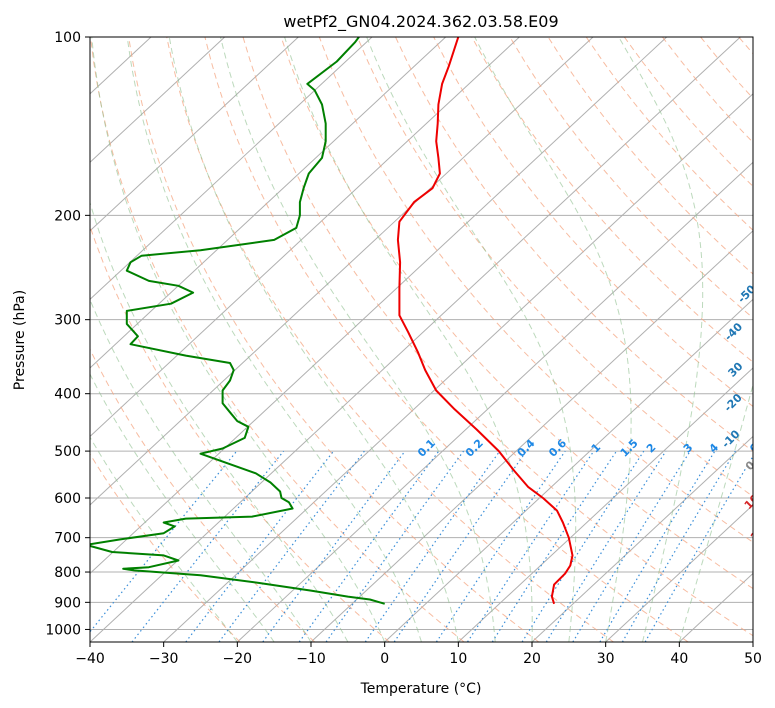 The height and width of the screenshot is (708, 775). I want to click on dry-adiabat-label: 10, so click(752, 502).